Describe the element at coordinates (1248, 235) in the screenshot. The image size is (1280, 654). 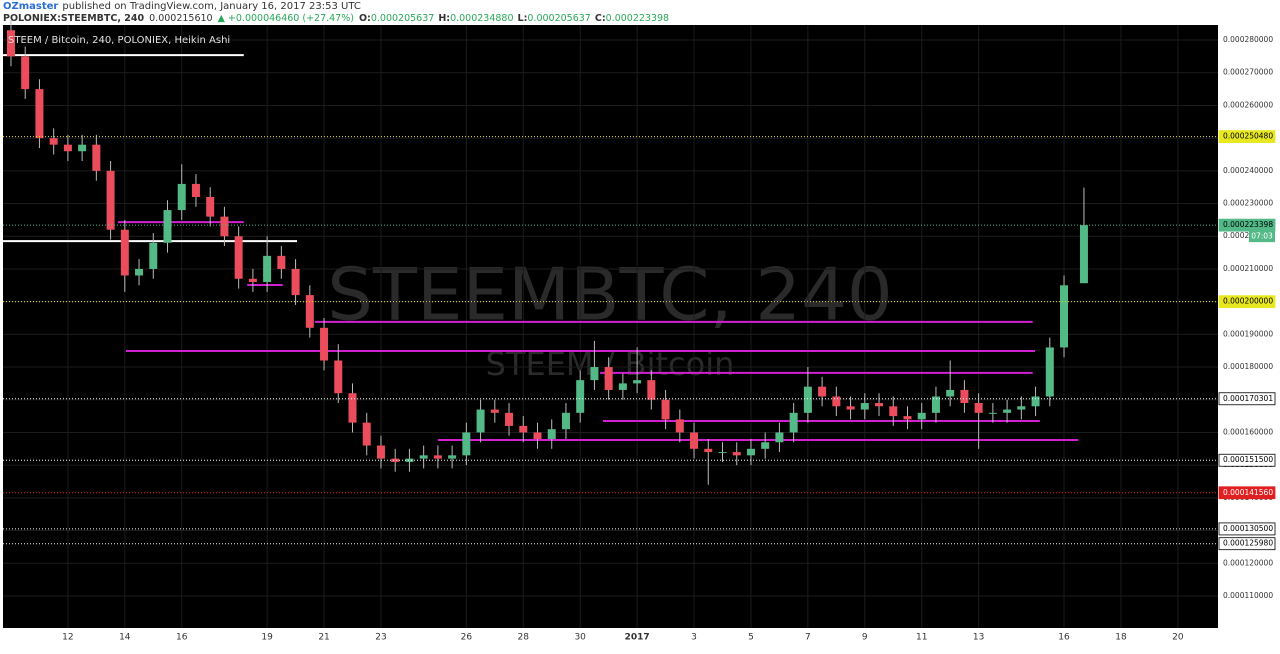
I see `y-tick-label: 0.000220000` at that location.